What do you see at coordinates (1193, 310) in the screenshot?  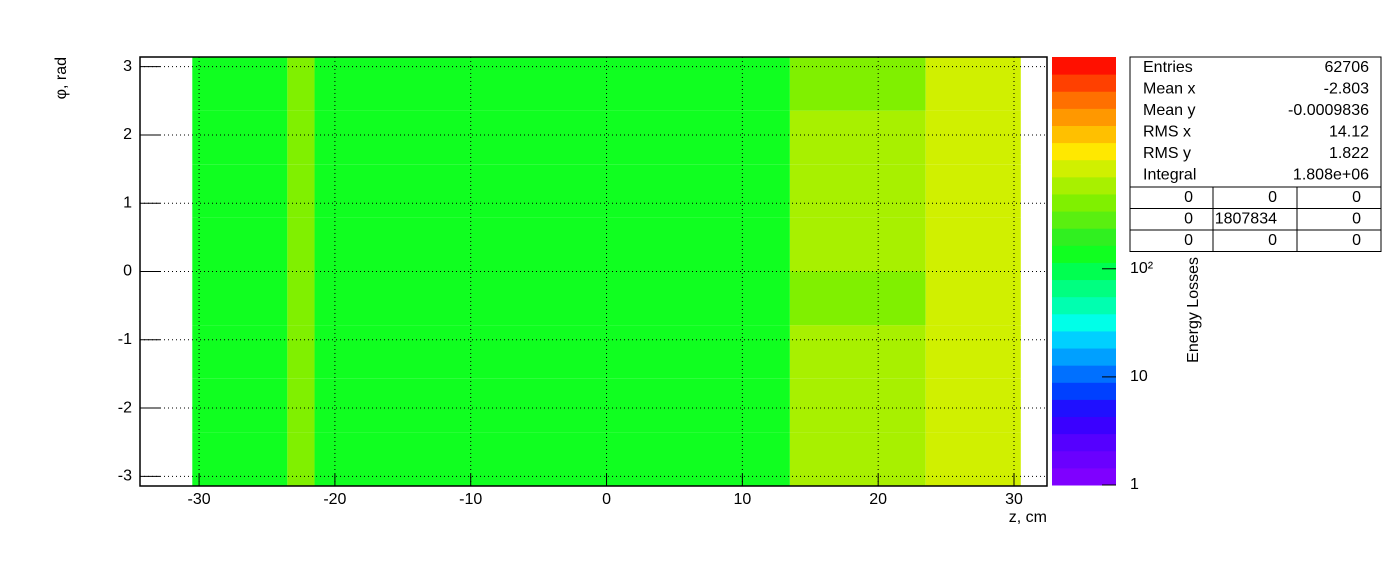 I see `z-axis-title: Energy Losses` at bounding box center [1193, 310].